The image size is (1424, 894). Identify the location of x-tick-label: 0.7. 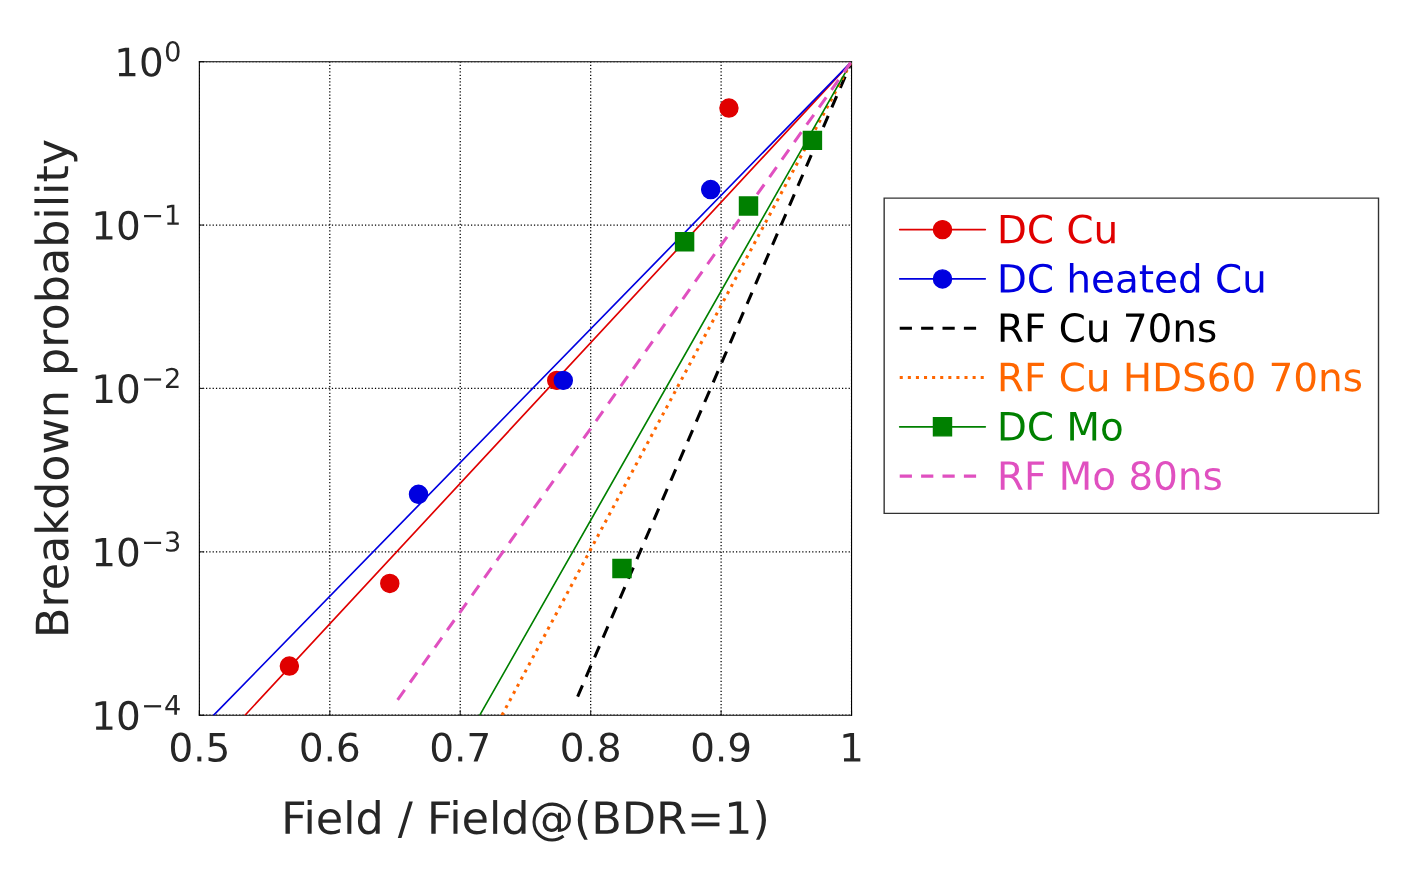
(459, 747).